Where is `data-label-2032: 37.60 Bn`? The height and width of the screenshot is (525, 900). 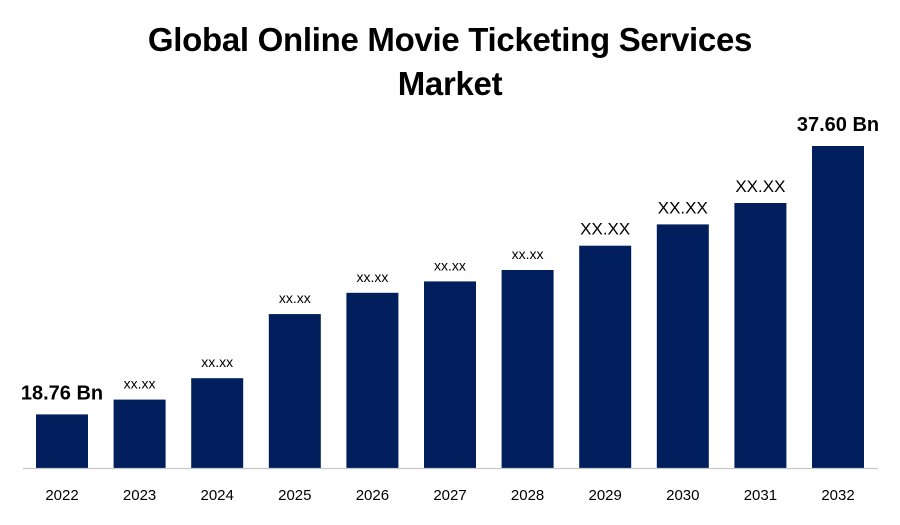 data-label-2032: 37.60 Bn is located at coordinates (838, 125).